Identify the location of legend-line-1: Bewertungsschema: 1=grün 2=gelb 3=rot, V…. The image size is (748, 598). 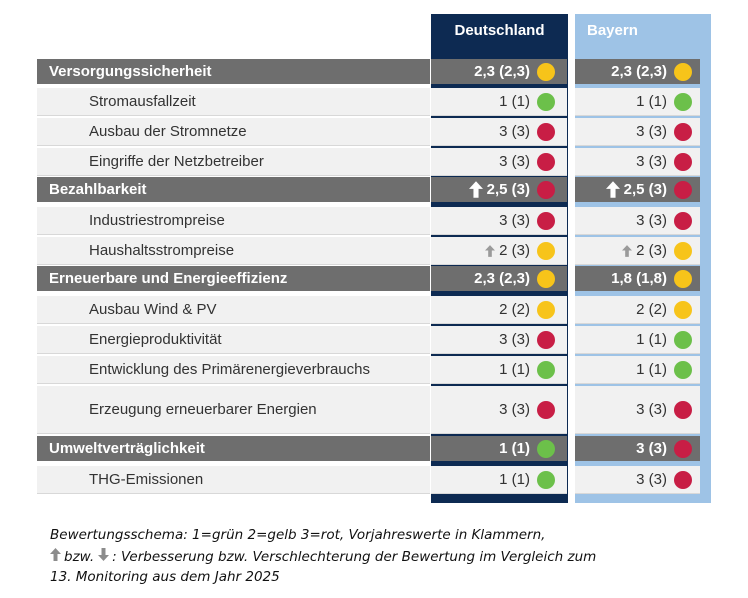
(298, 535).